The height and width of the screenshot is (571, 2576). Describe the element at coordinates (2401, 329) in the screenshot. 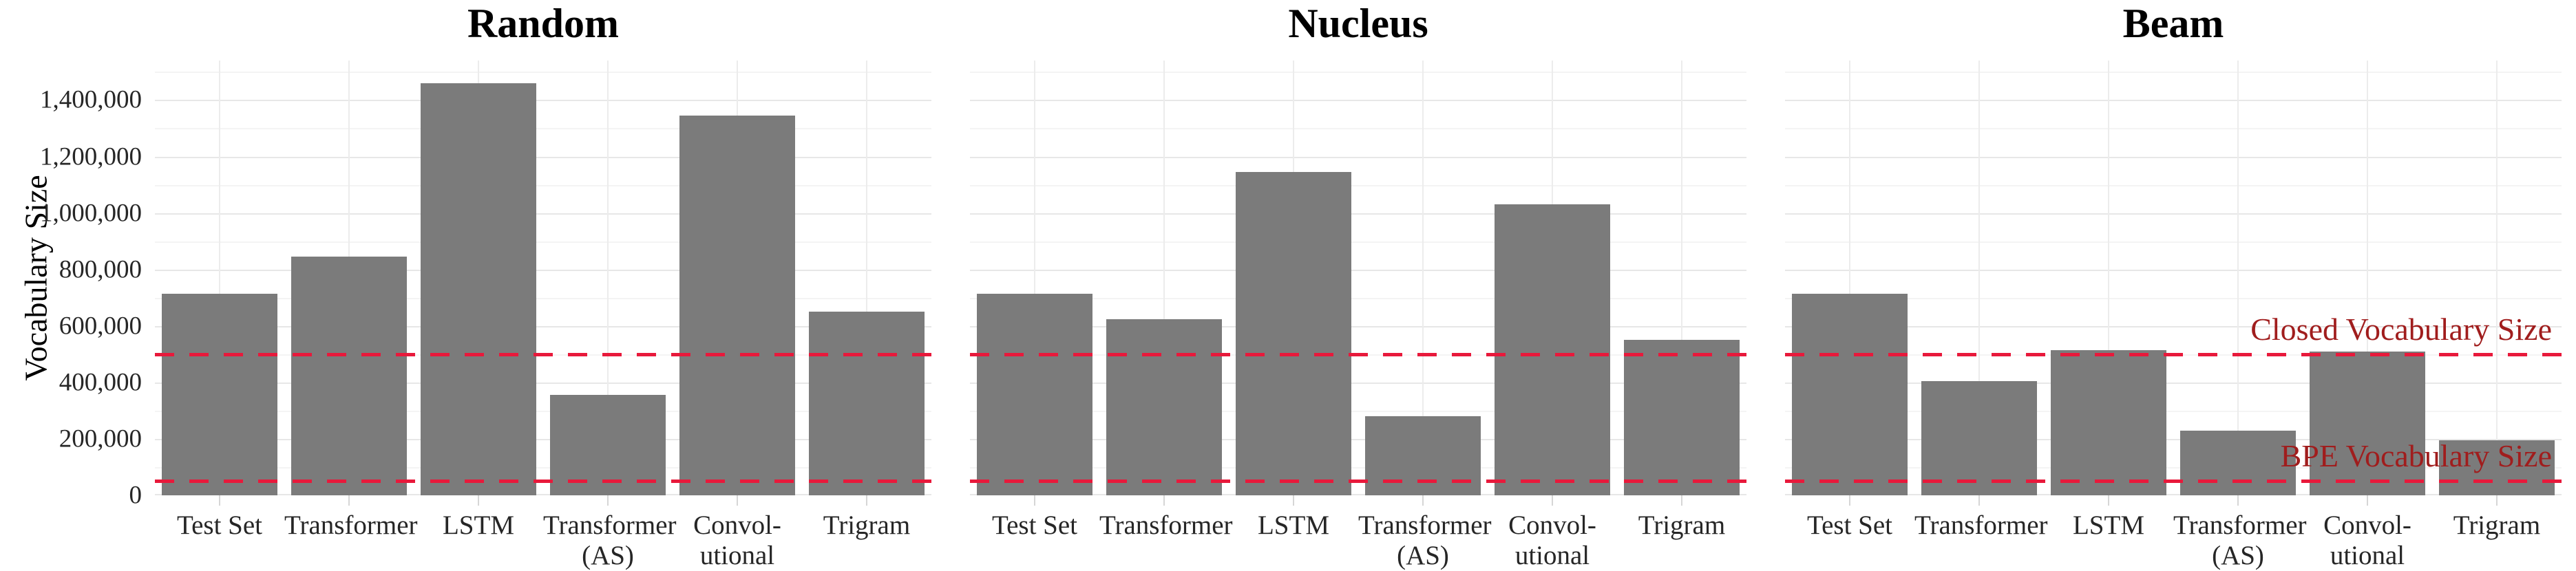

I see `reference-label-closed-vocabulary-size: Closed Vocabulary Size` at that location.